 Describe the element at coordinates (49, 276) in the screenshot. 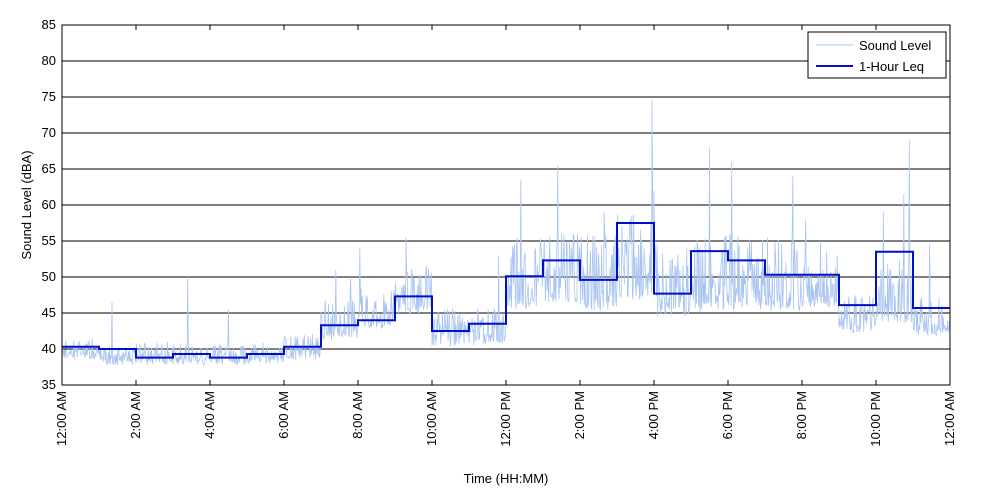

I see `y-tick-label: 50` at that location.